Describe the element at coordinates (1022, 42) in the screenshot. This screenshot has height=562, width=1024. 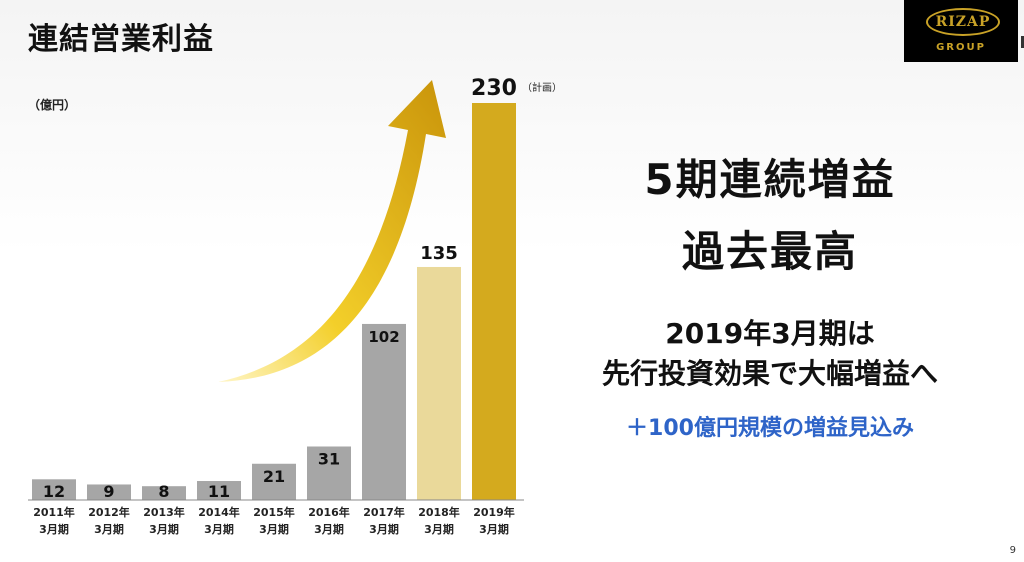
I see `edge-marker` at that location.